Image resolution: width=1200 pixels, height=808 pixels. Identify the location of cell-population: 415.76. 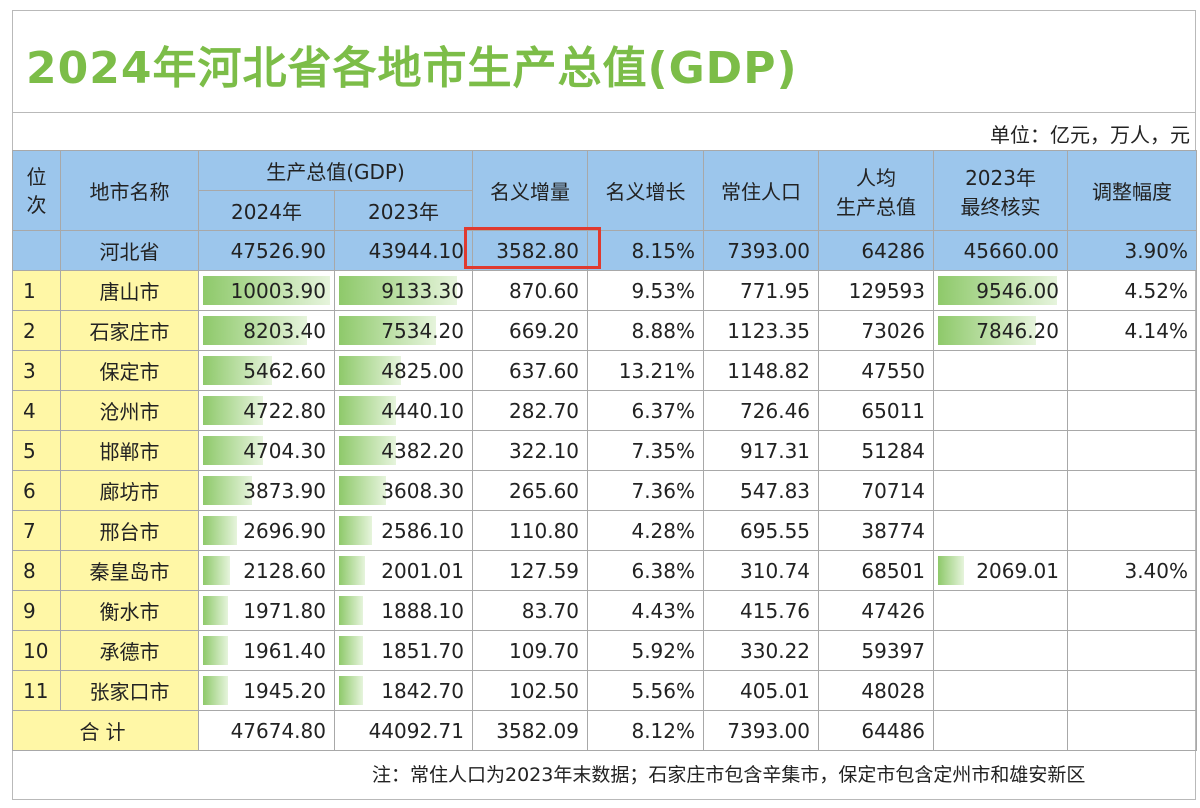
(761, 610).